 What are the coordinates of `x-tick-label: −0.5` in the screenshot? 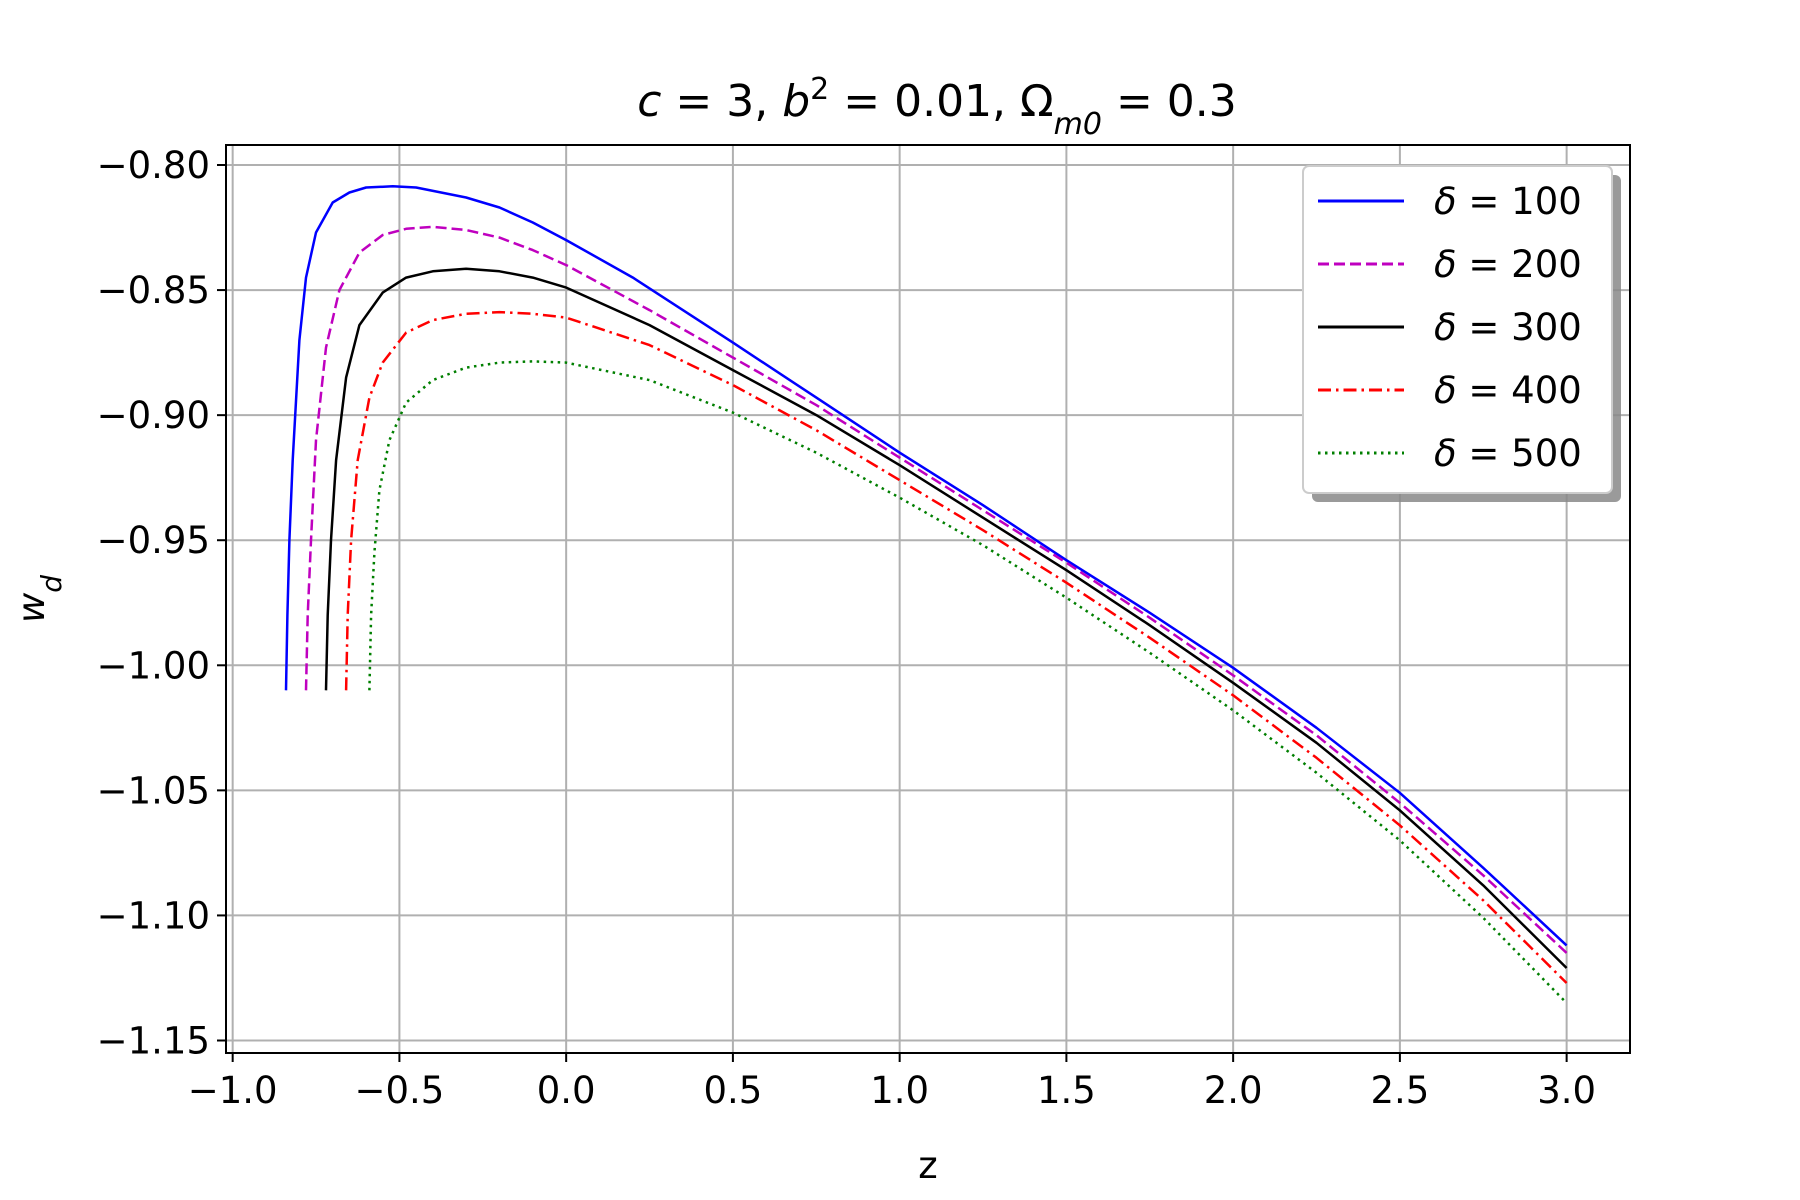 It's located at (399, 1090).